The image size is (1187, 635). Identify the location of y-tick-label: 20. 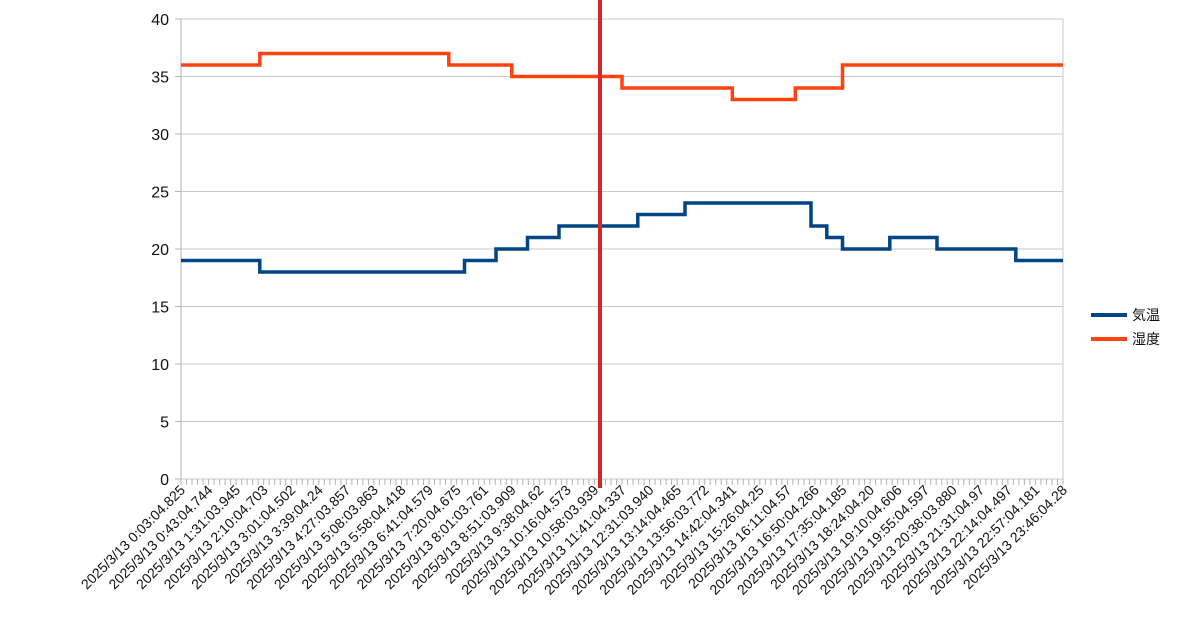
(160, 250).